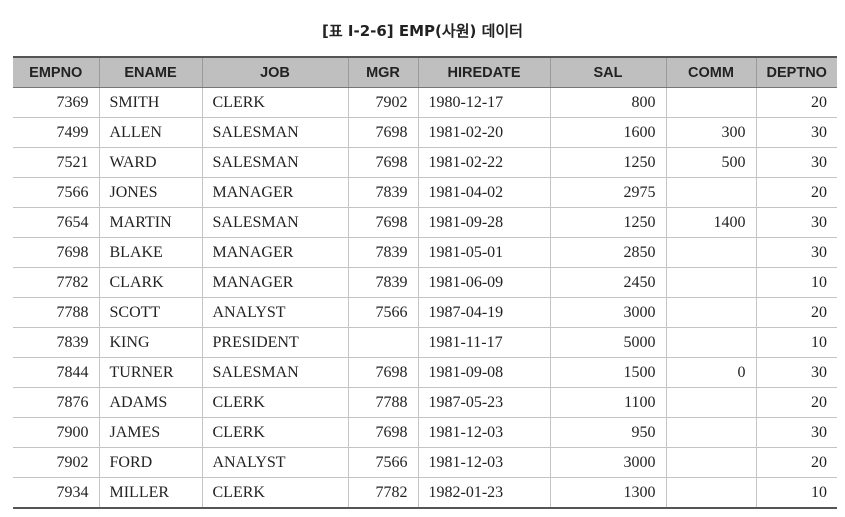 This screenshot has width=845, height=517. Describe the element at coordinates (425, 462) in the screenshot. I see `table-row: 7902 FORD ANALYST 7566 1981-12-03 3000 20` at that location.